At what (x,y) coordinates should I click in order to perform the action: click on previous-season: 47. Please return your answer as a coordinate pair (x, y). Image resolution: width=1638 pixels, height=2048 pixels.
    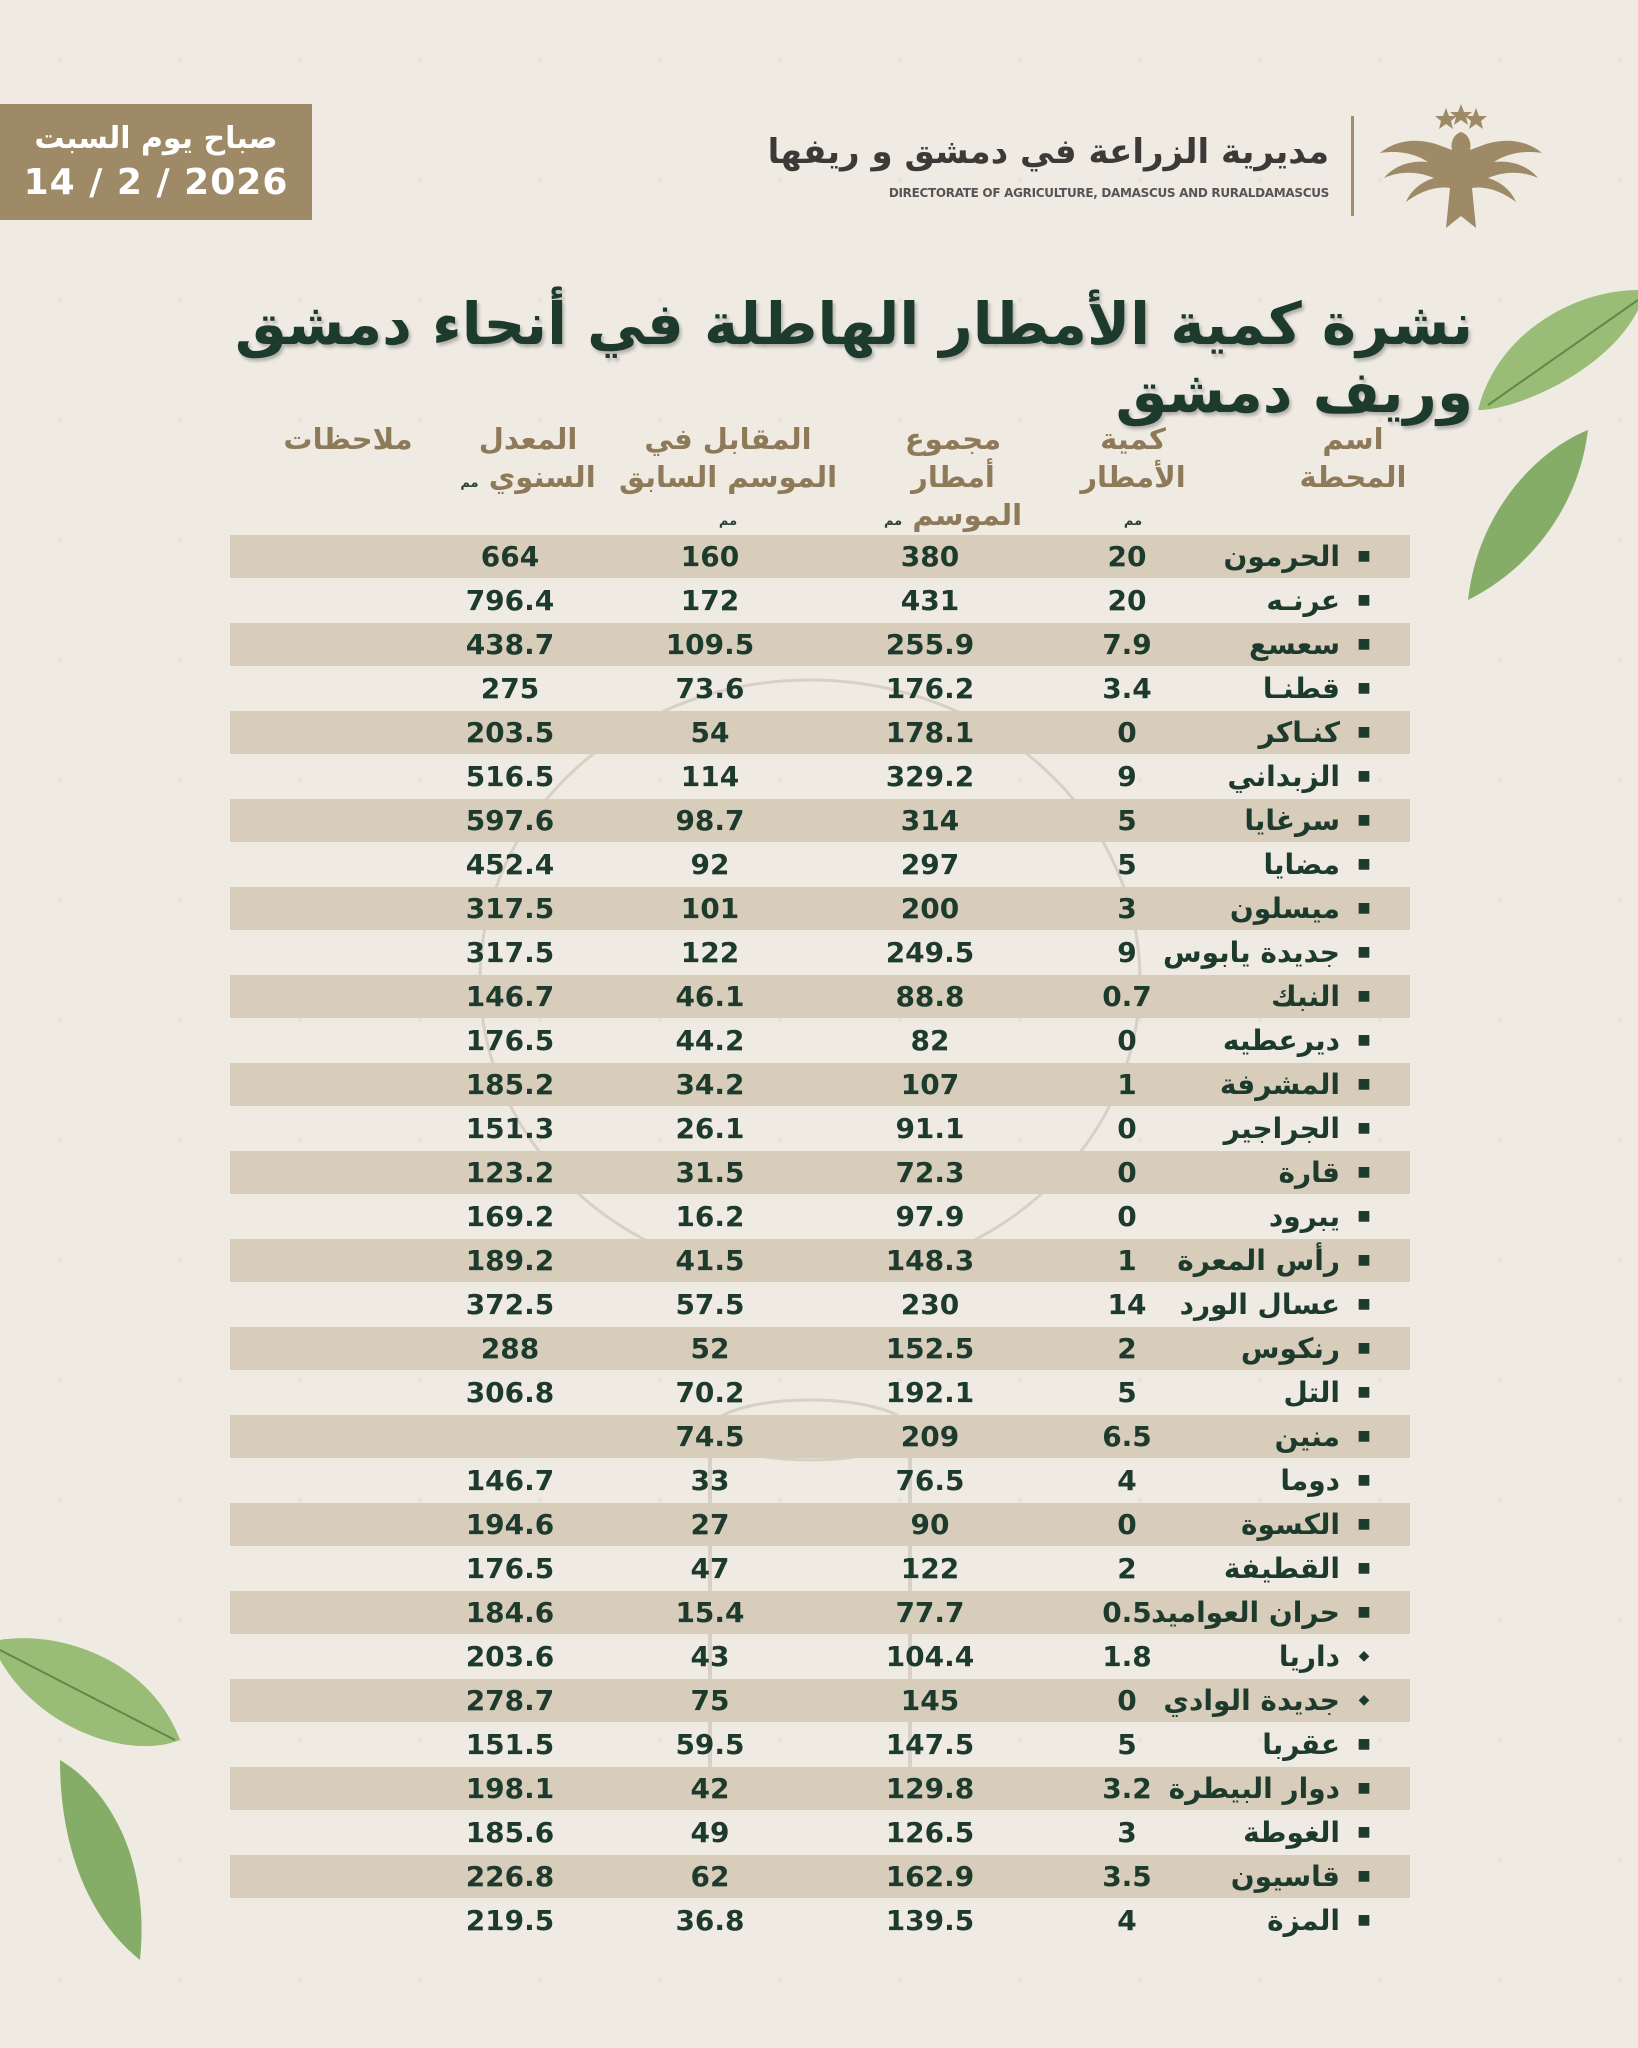
    Looking at the image, I should click on (710, 1568).